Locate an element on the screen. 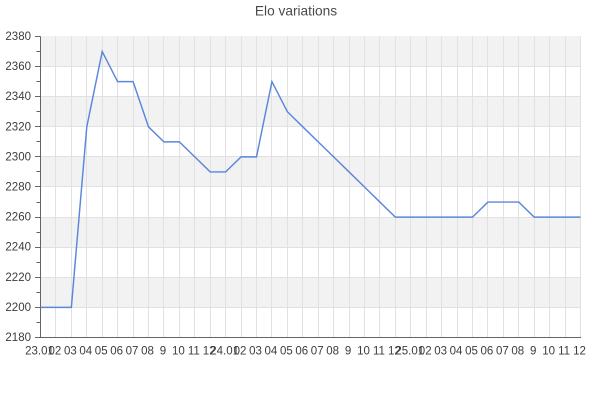  svg-text: 24.01 is located at coordinates (224, 352).